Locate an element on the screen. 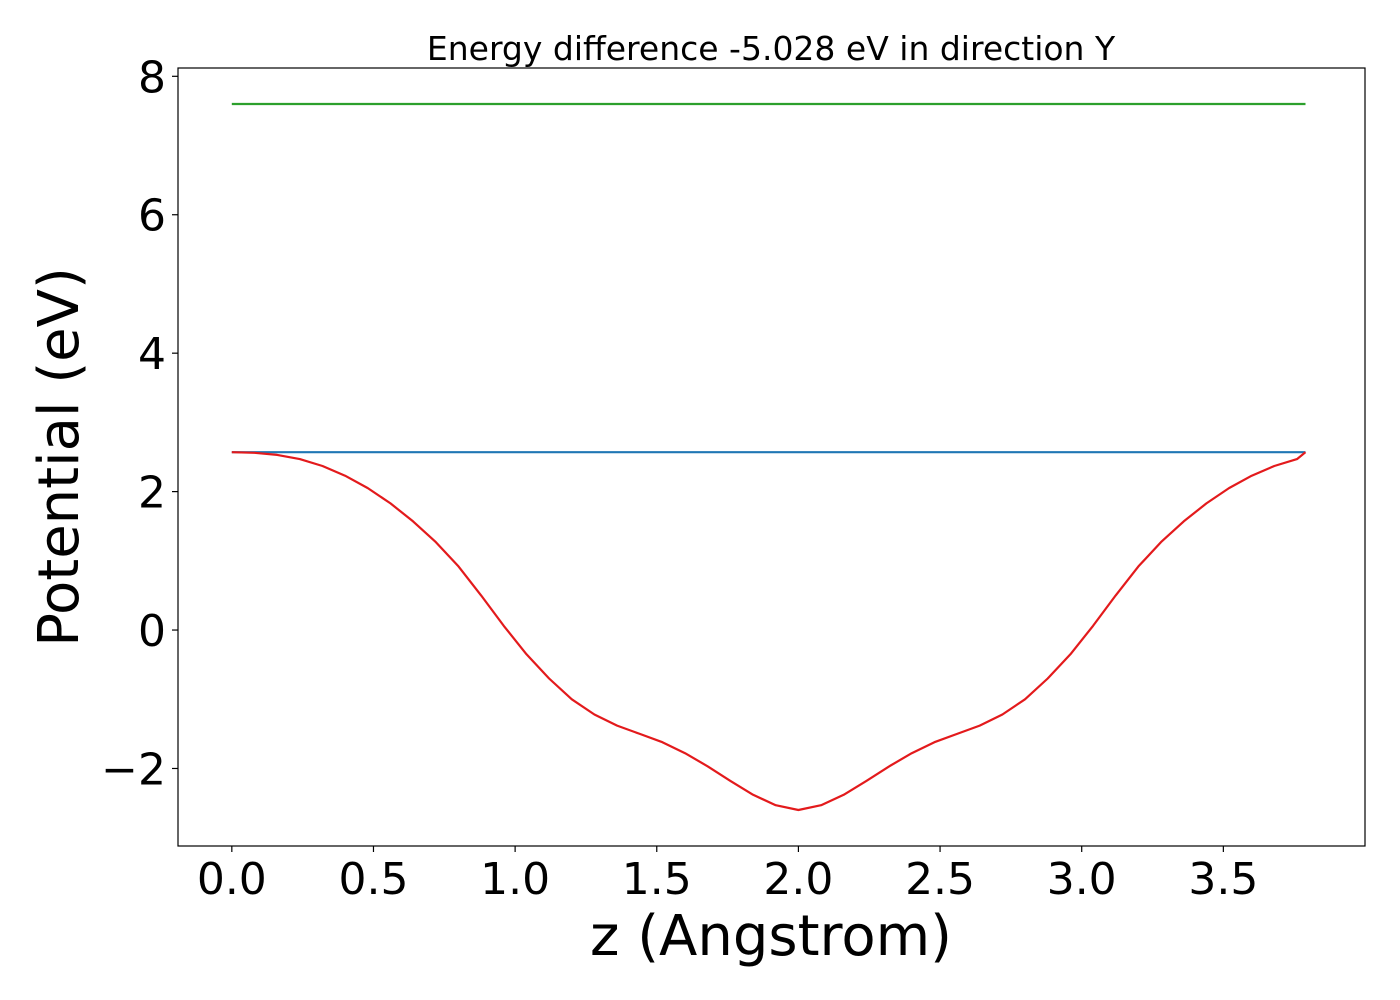  x-tick-label: 0.5 is located at coordinates (373, 879).